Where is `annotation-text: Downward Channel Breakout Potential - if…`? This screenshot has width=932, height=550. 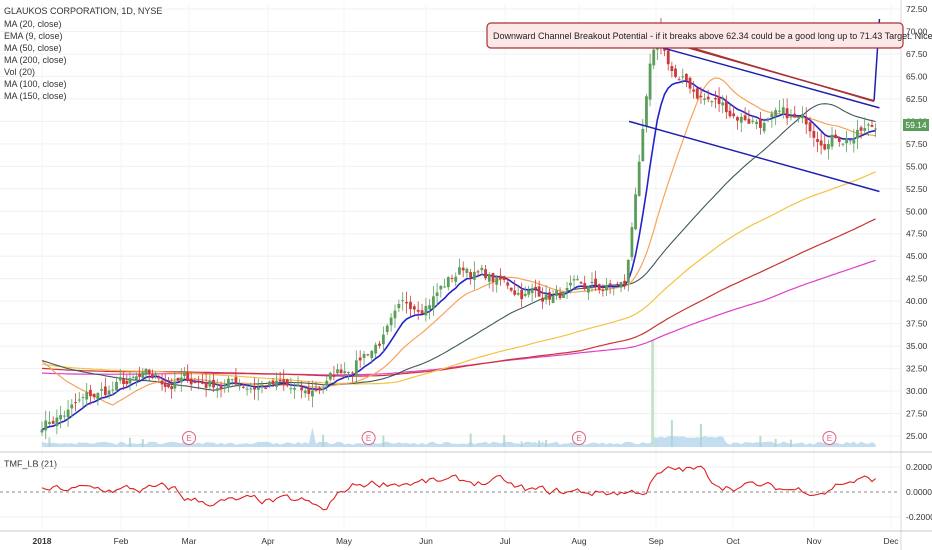
annotation-text: Downward Channel Breakout Potential - if… is located at coordinates (712, 36).